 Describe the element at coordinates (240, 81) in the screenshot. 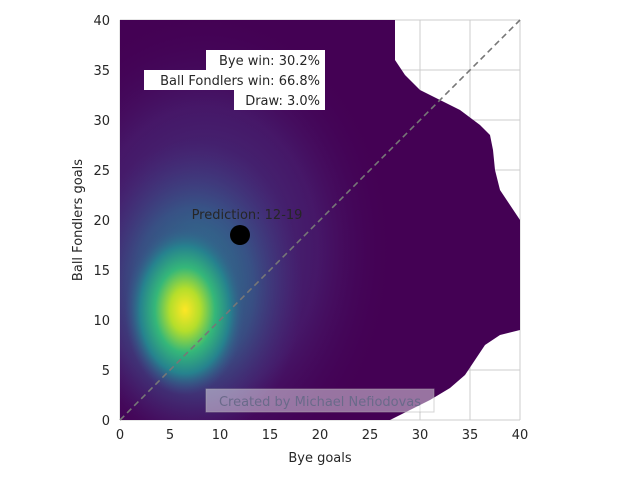

I see `prob-ball-fondlers-win: Ball Fondlers win: 66.8%` at that location.